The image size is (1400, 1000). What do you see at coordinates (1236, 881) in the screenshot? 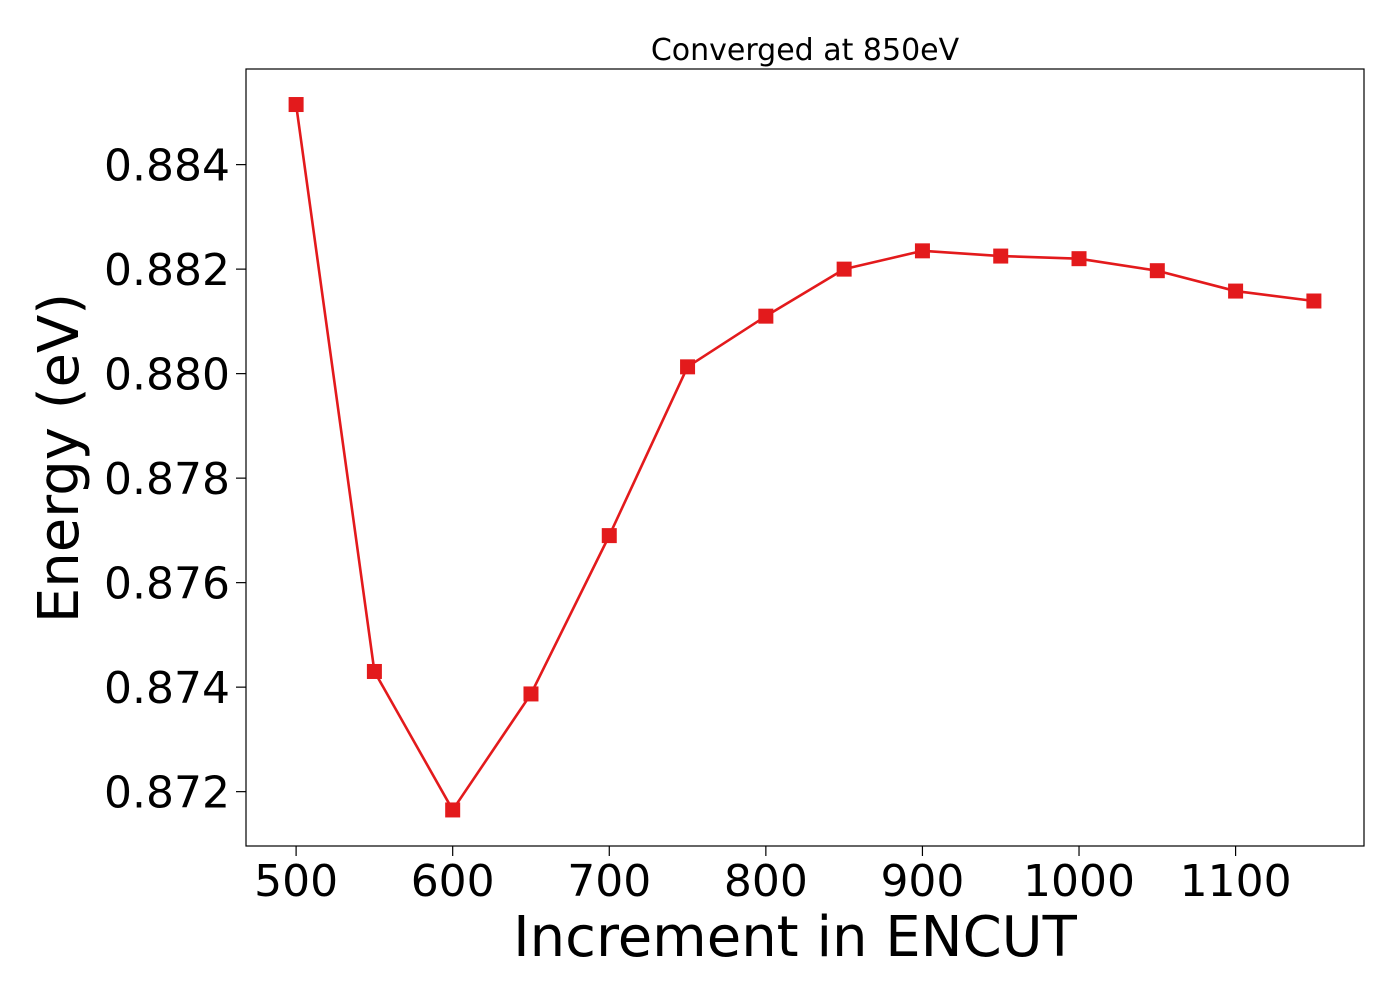
I see `x-tick-label: 1100` at bounding box center [1236, 881].